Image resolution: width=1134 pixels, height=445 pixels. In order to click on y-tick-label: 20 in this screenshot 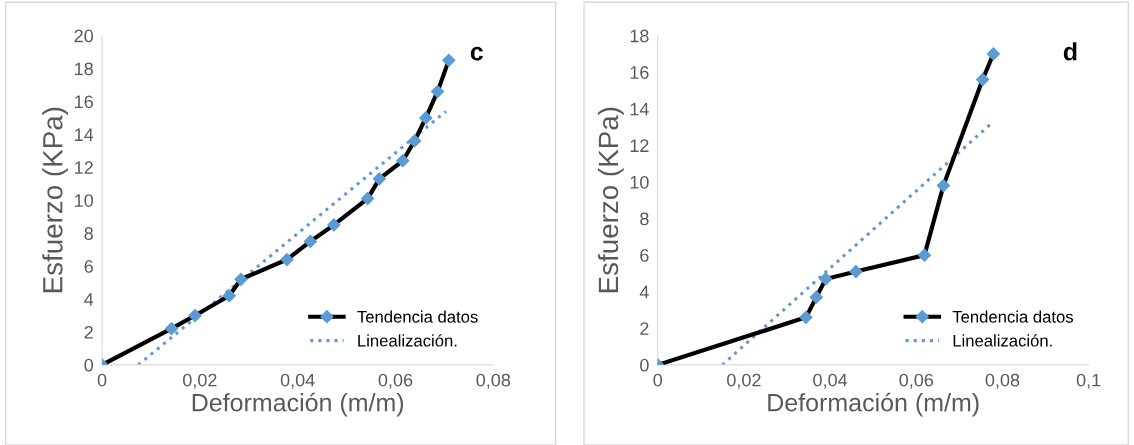, I will do `click(84, 36)`.